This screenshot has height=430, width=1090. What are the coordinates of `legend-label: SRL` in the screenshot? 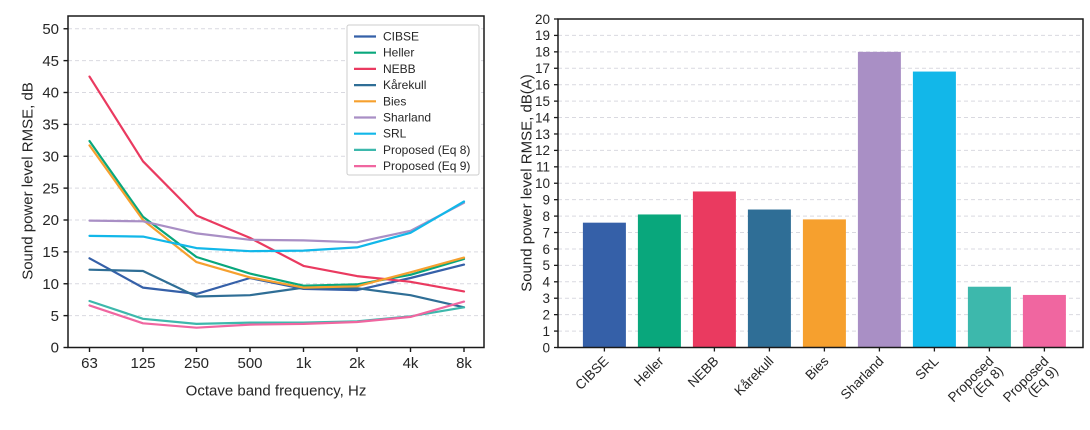 It's located at (395, 134).